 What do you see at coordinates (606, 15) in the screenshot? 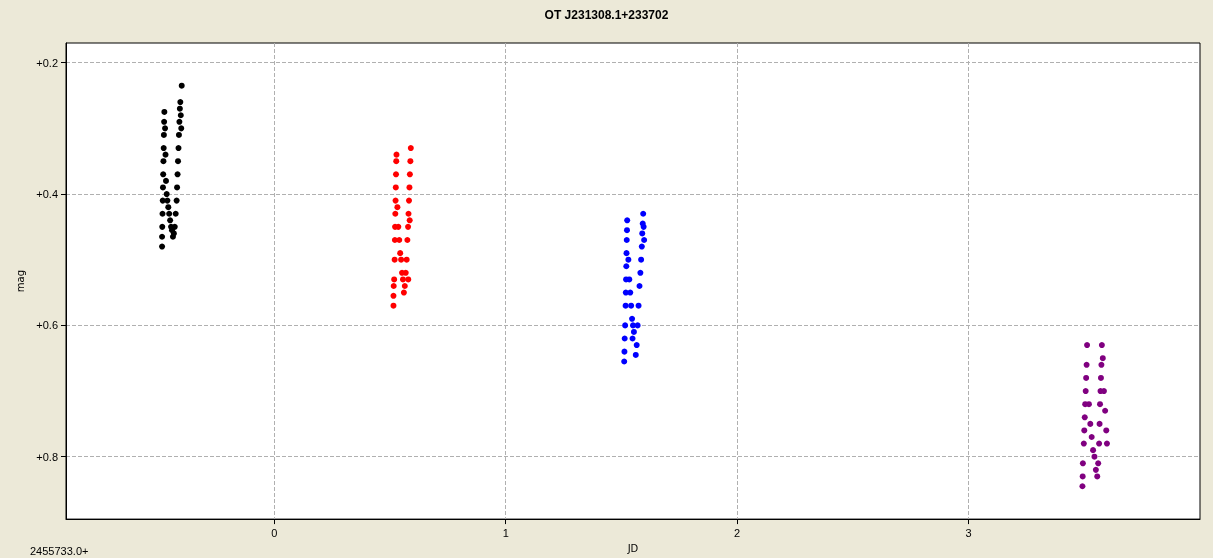
I see `chart-title: OT J231308.1+233702` at bounding box center [606, 15].